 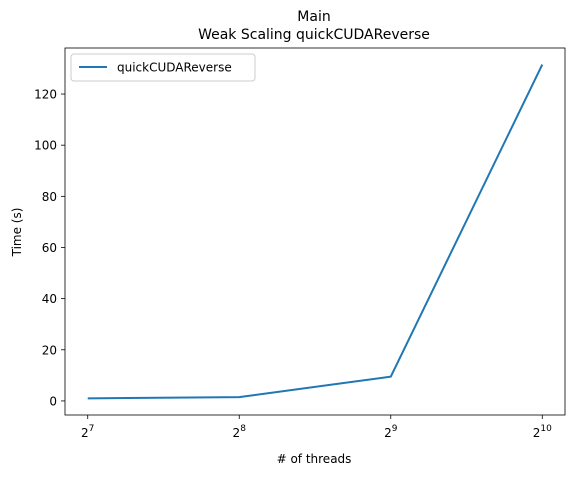 I want to click on chart-subtitle: Weak Scaling quickCUDAReverse, so click(x=314, y=35).